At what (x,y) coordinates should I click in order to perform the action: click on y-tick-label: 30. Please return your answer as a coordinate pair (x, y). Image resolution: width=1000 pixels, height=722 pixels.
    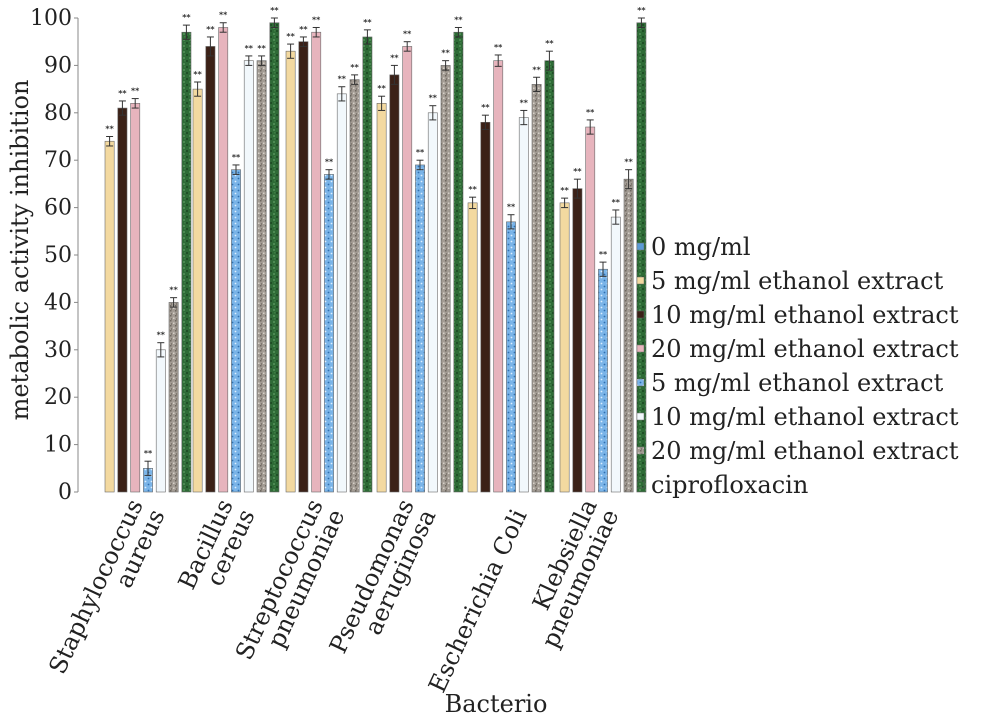
    Looking at the image, I should click on (58, 350).